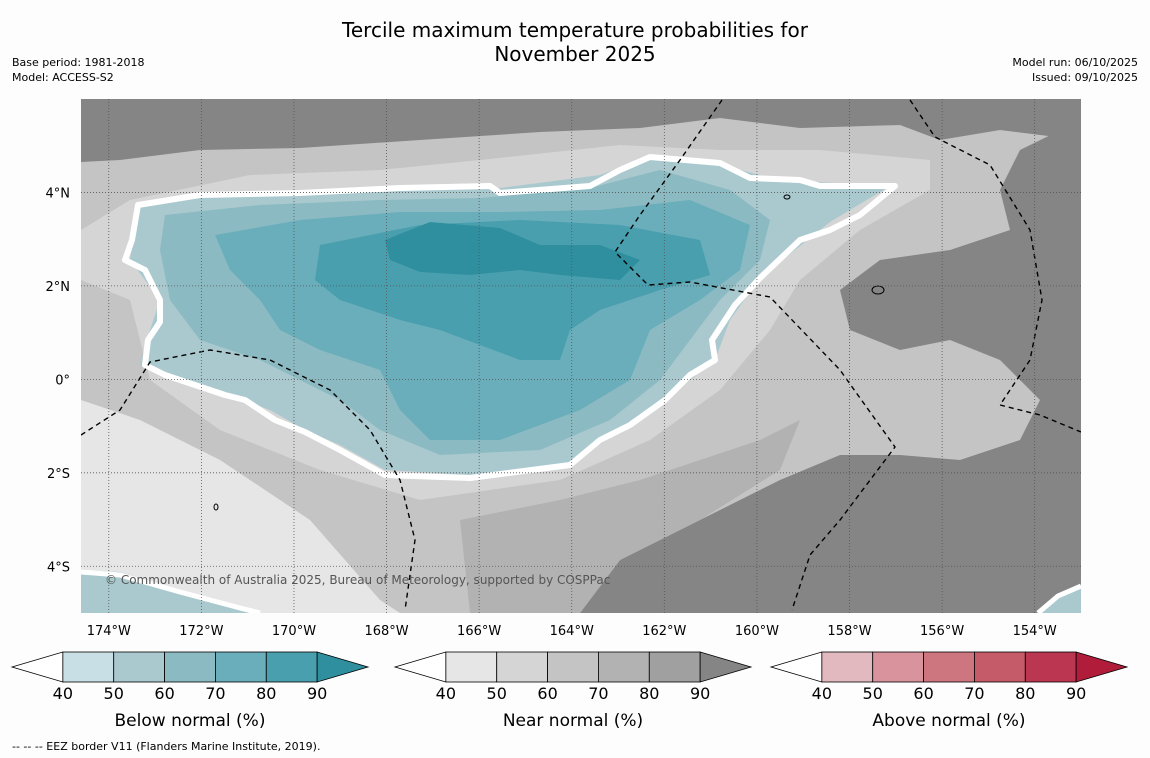 This screenshot has height=758, width=1150. I want to click on model-run: Model run: 06/10/2025, so click(1075, 62).